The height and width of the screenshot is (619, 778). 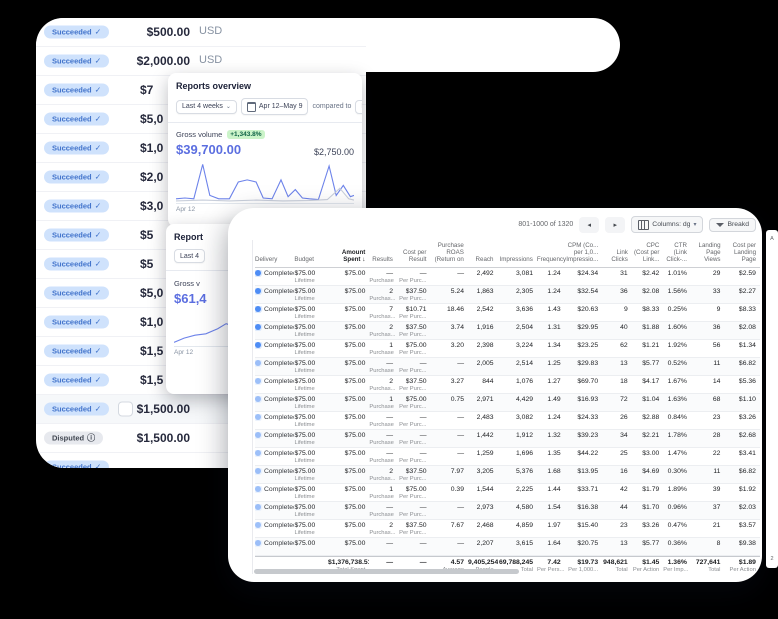 What do you see at coordinates (266, 260) in the screenshot?
I see `col-header-delivery: Delivery` at bounding box center [266, 260].